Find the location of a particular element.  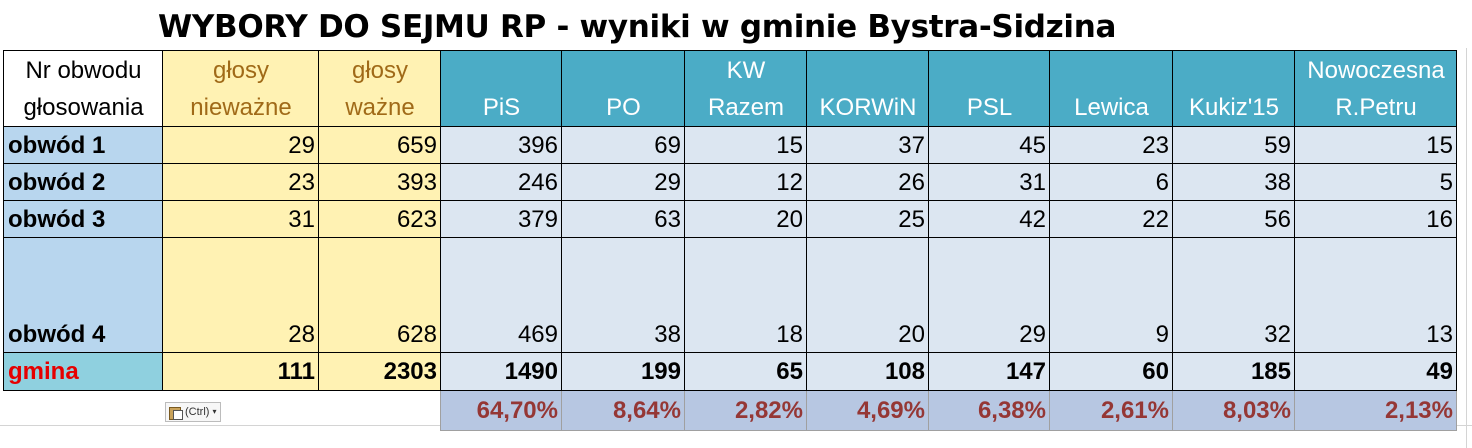

total-votes-cell: 60 is located at coordinates (1111, 371).